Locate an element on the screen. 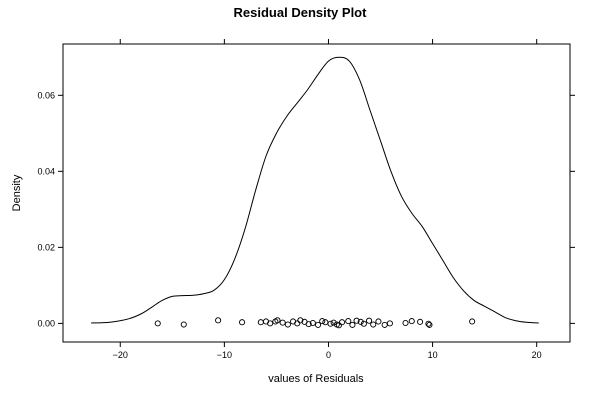  y-tick-label: 0.06 is located at coordinates (46, 95).